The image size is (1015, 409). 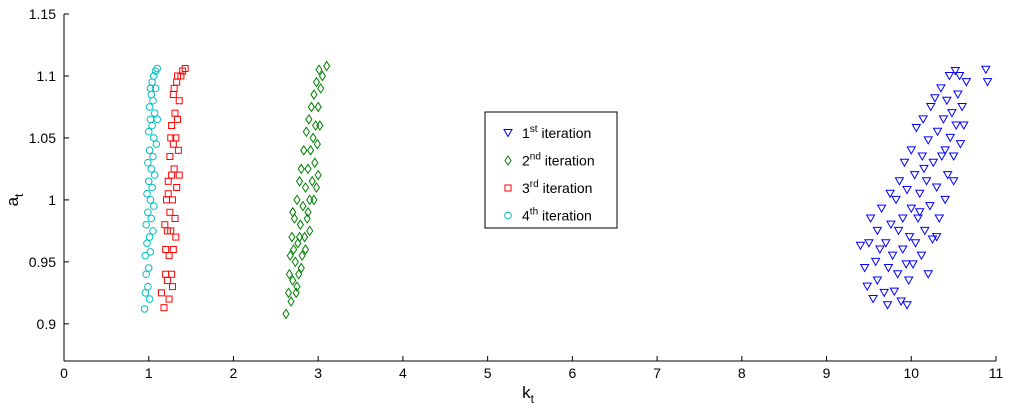 I want to click on legend-item-2: 2nd iteration, so click(x=549, y=160).